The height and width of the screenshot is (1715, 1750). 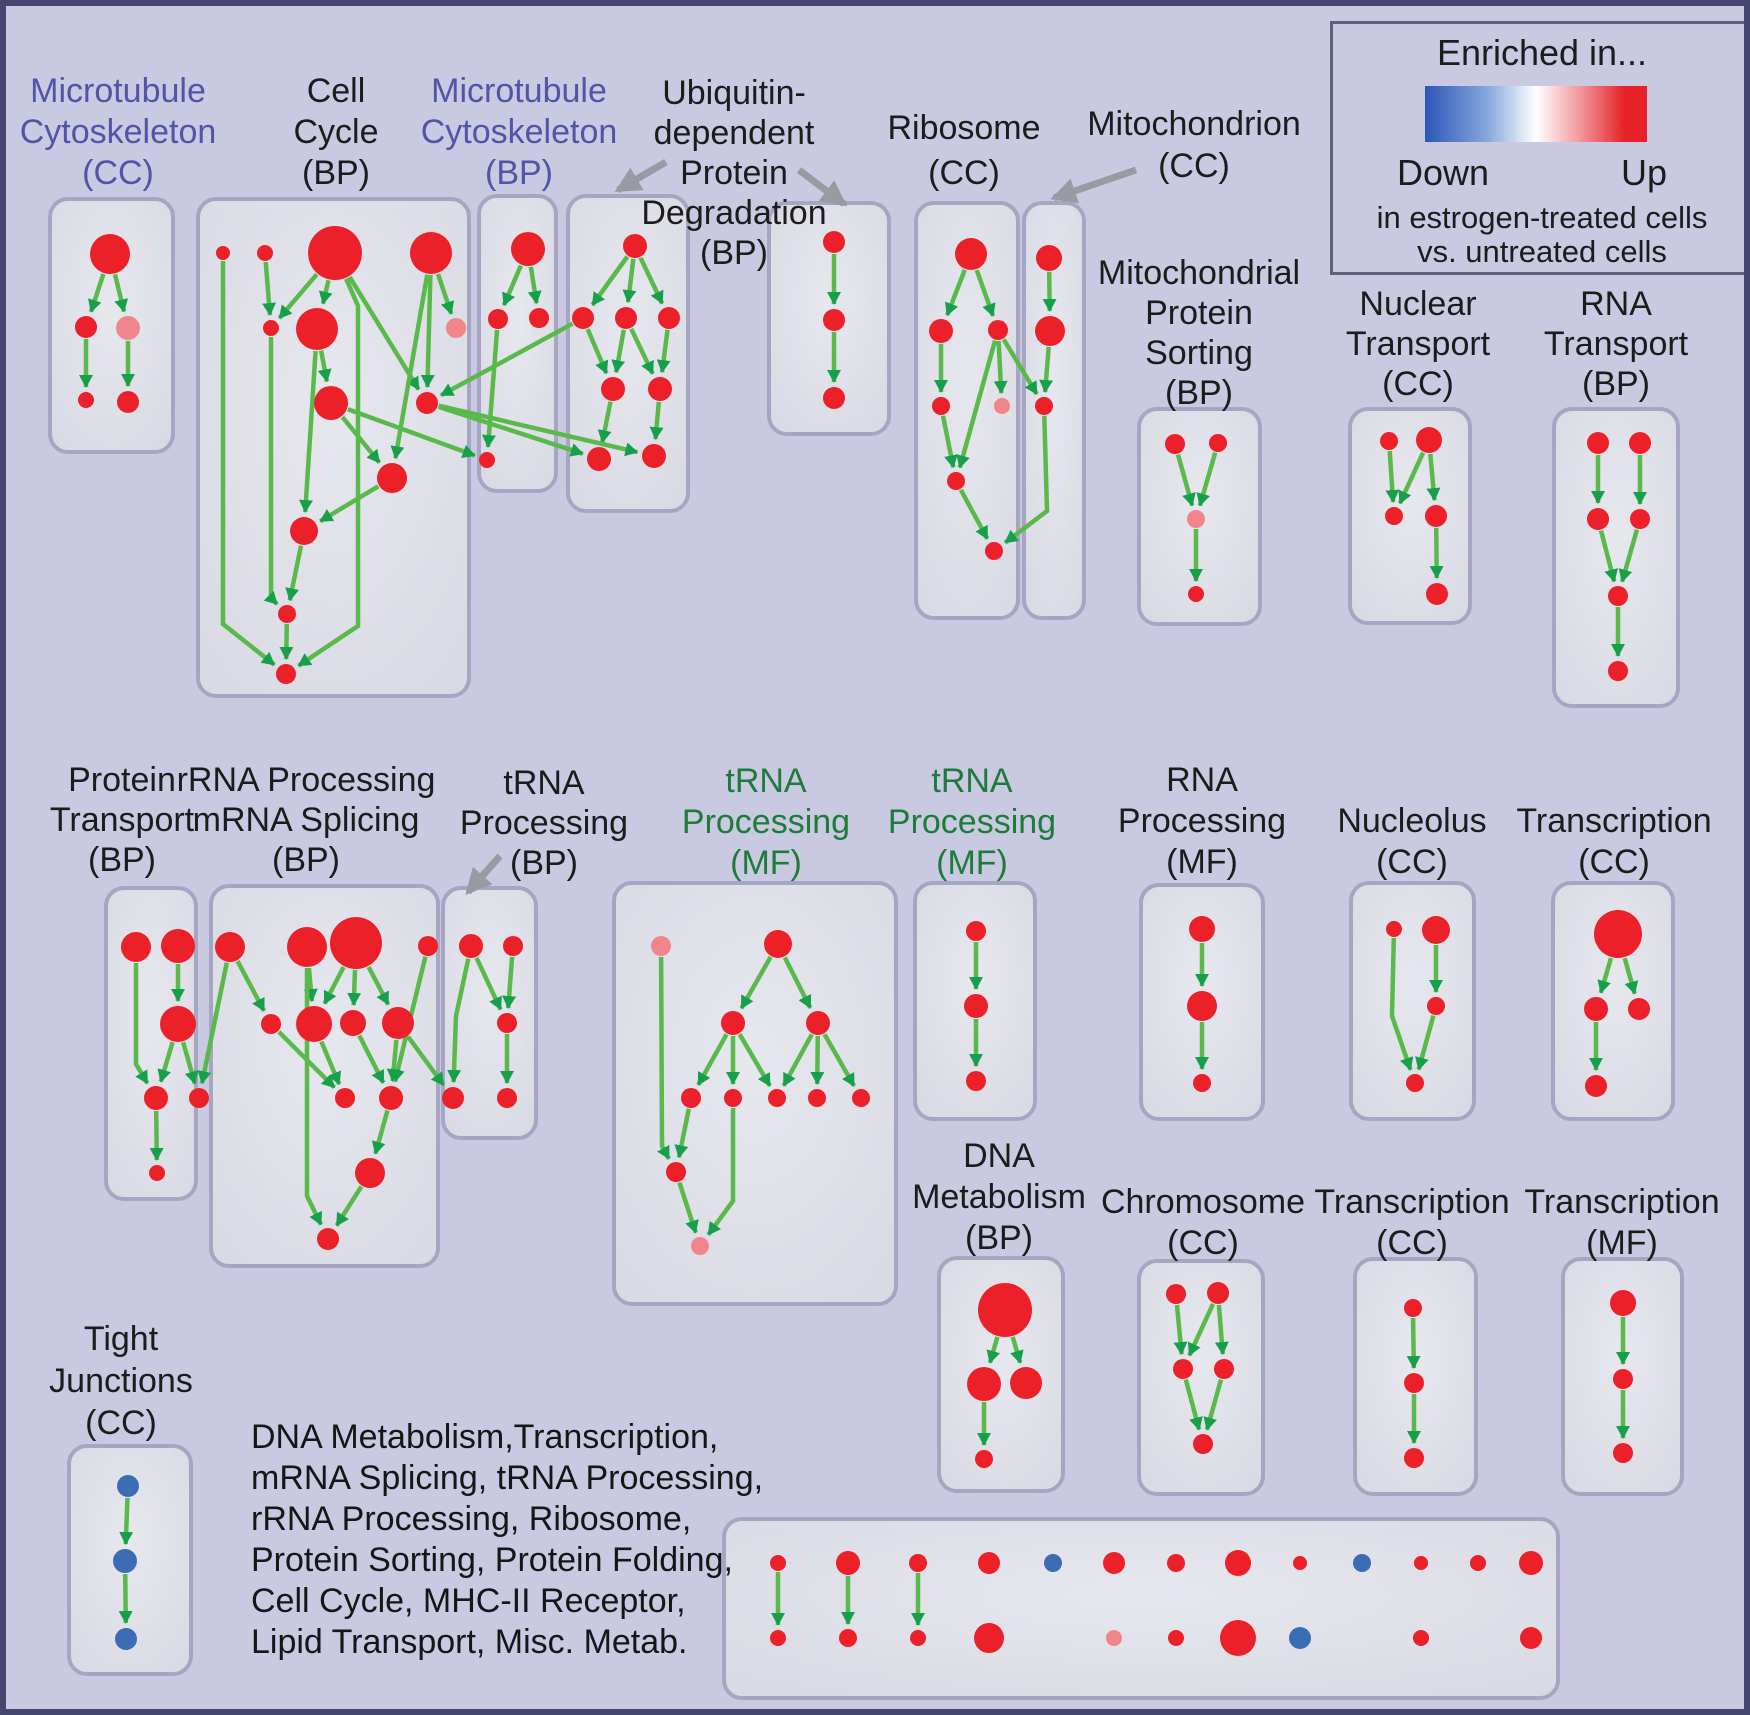 What do you see at coordinates (1616, 344) in the screenshot?
I see `cluster-label-line: Transport` at bounding box center [1616, 344].